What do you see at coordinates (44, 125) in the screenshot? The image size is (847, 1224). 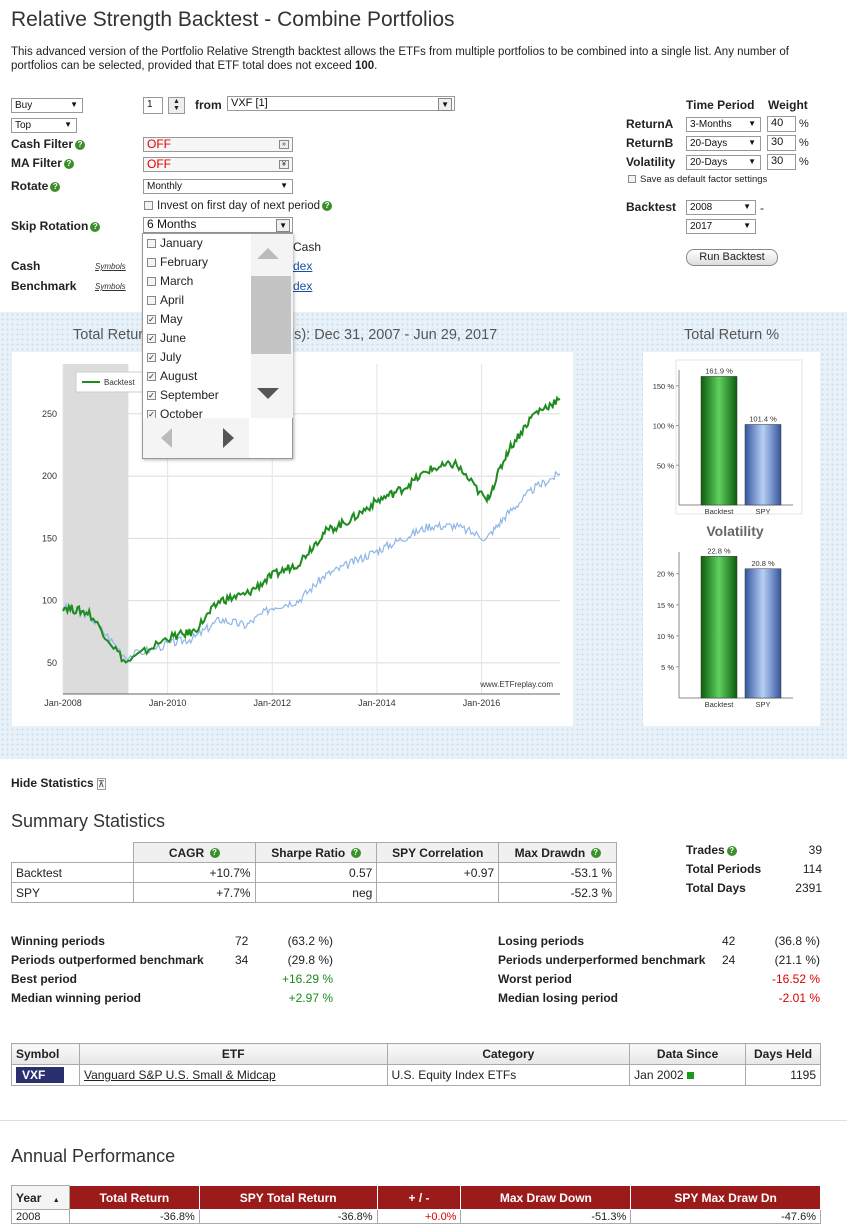 I see `rank-select: Top ▼` at bounding box center [44, 125].